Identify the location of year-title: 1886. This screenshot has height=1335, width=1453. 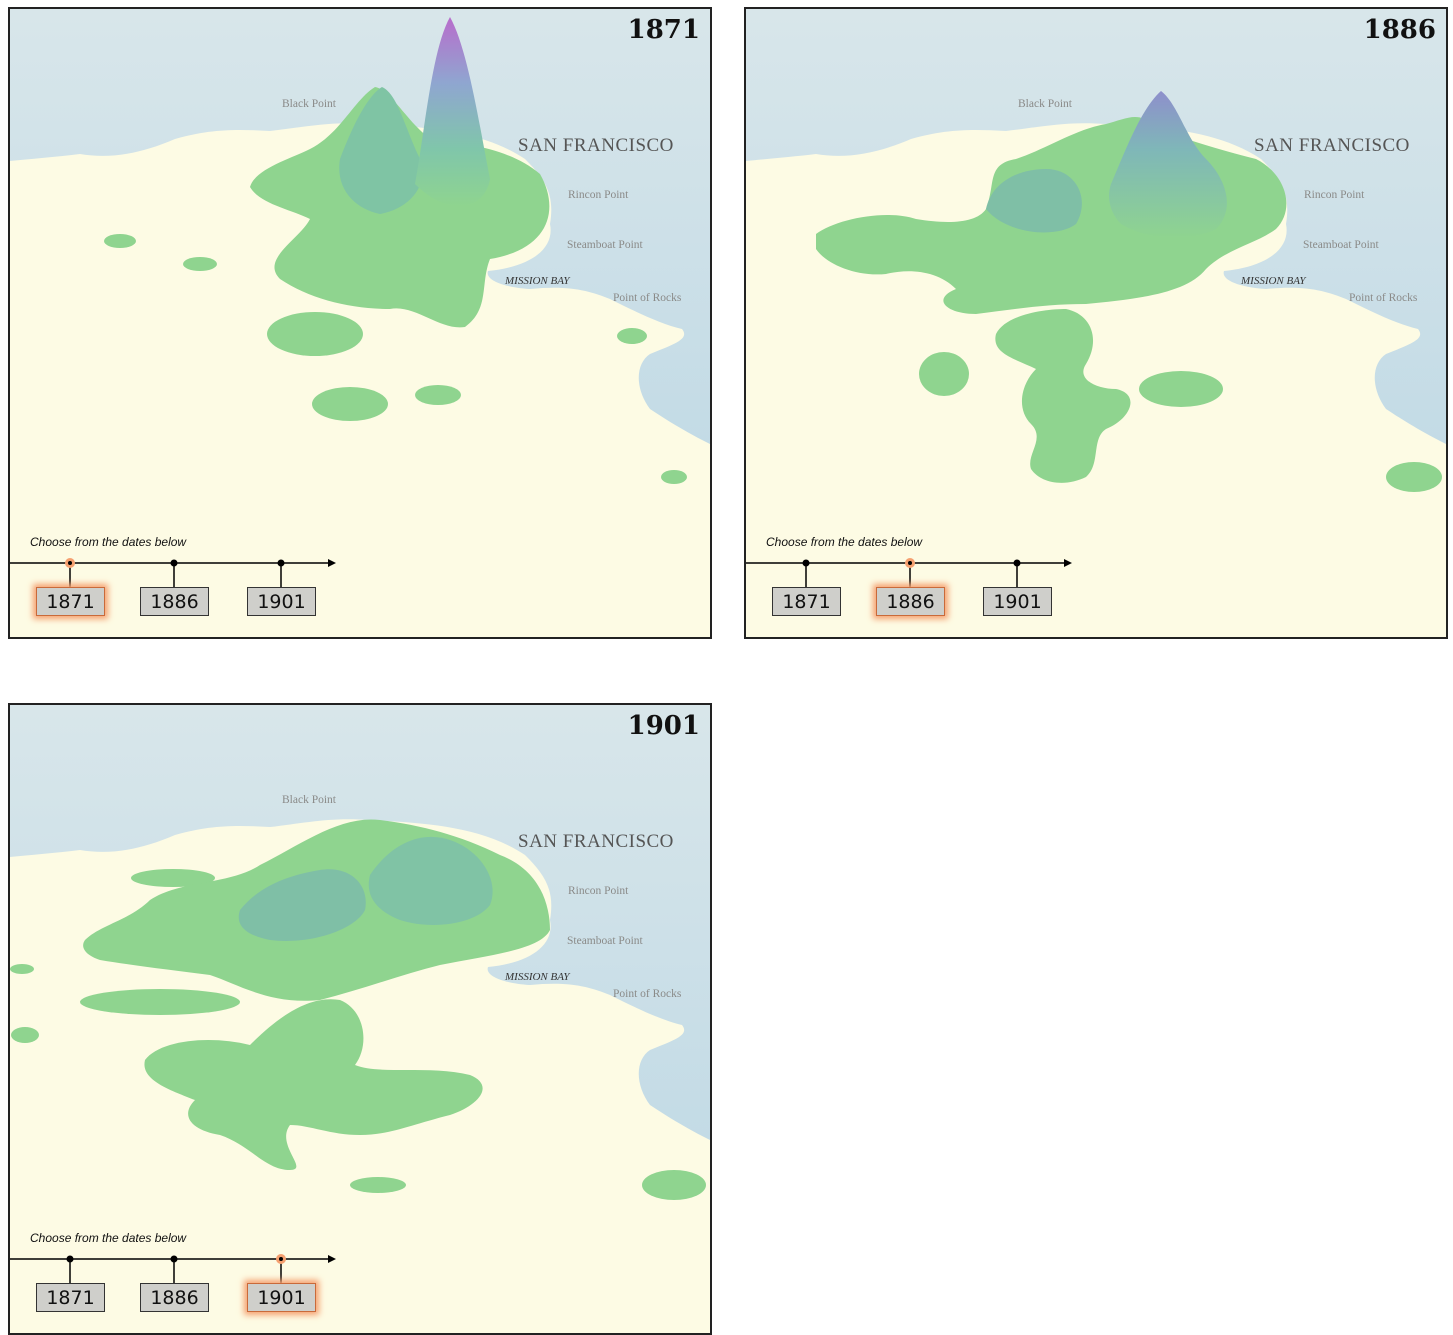
(1399, 30).